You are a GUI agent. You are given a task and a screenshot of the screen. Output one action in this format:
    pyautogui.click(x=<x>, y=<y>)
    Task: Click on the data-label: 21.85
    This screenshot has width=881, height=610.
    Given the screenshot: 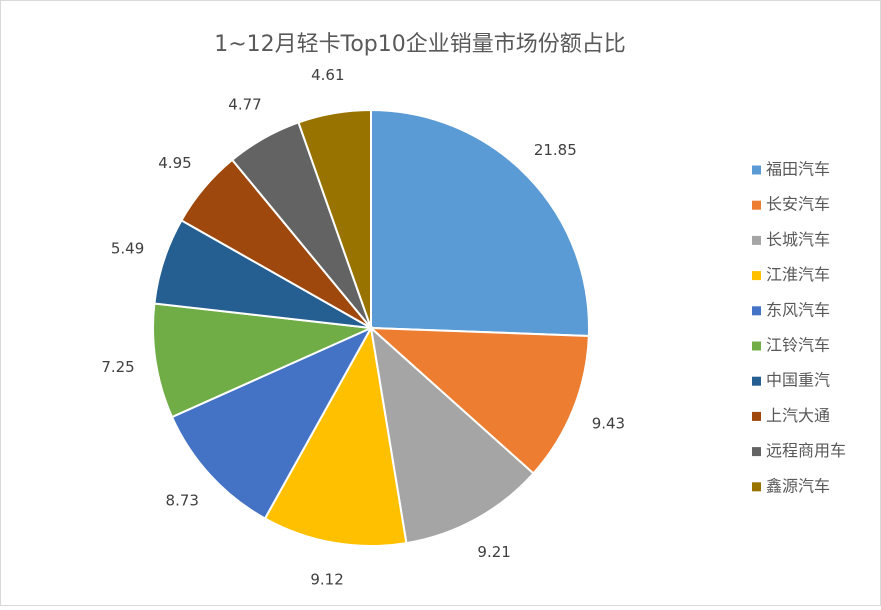 What is the action you would take?
    pyautogui.click(x=555, y=150)
    